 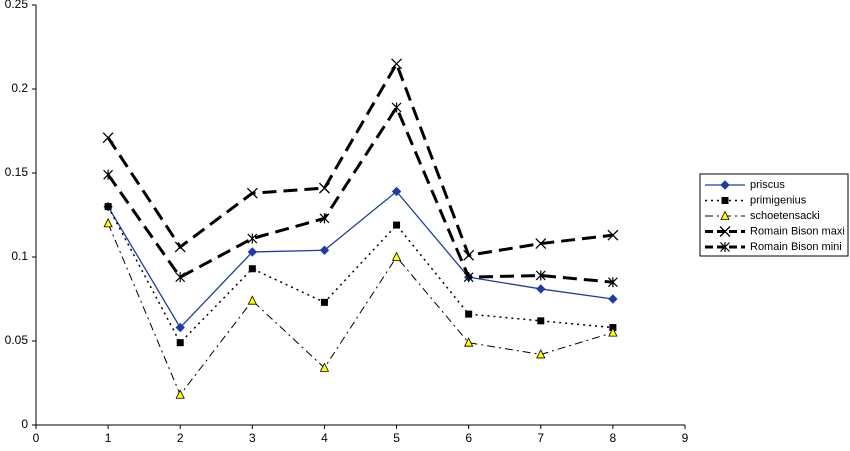 I want to click on legend-label: priscus, so click(x=767, y=185).